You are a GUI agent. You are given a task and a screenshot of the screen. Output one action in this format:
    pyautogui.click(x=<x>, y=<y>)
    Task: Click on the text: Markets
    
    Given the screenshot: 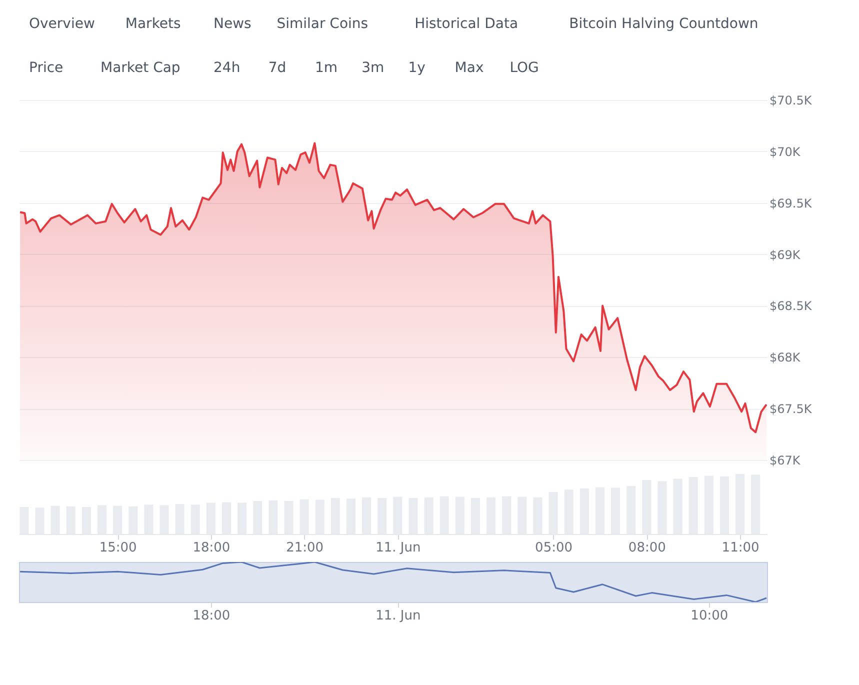 What is the action you would take?
    pyautogui.click(x=153, y=24)
    